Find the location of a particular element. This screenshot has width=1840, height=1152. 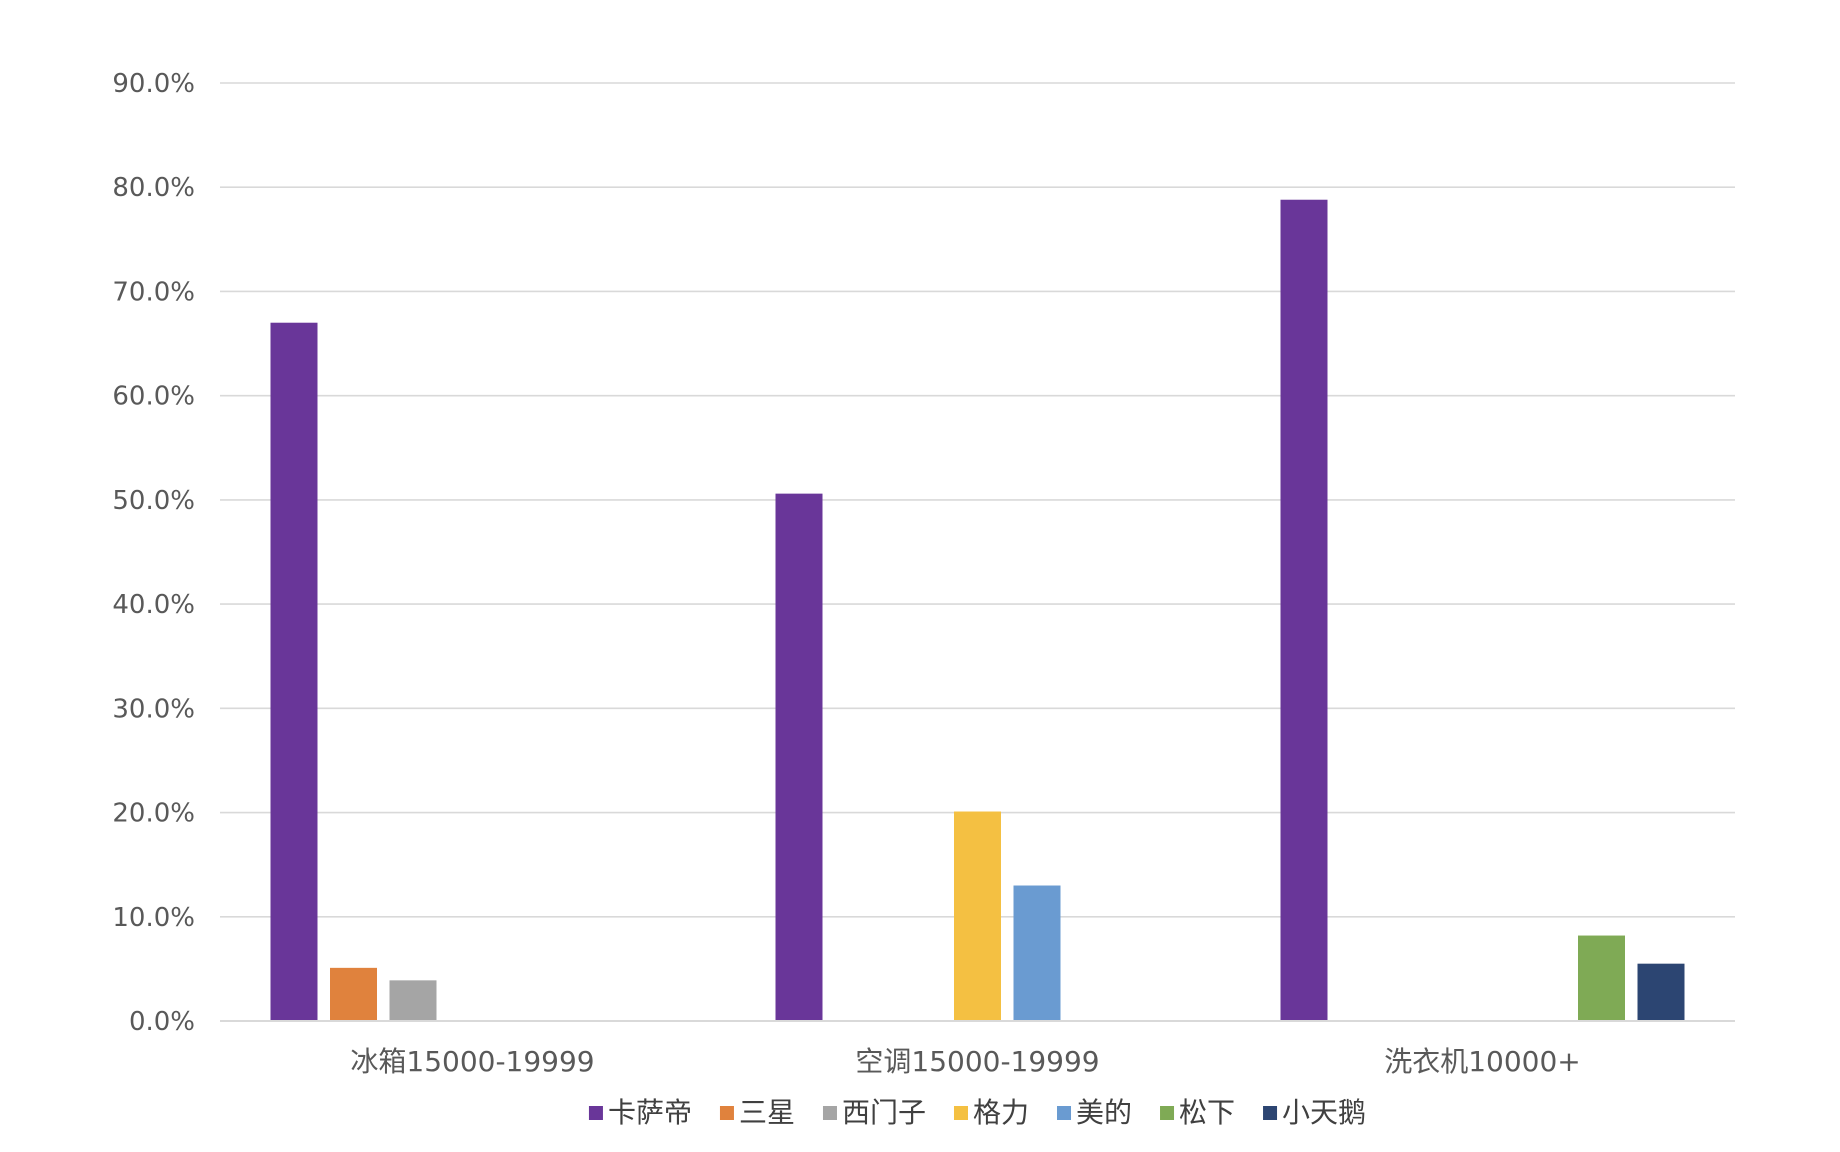

legend-item: 美的 is located at coordinates (1094, 1112).